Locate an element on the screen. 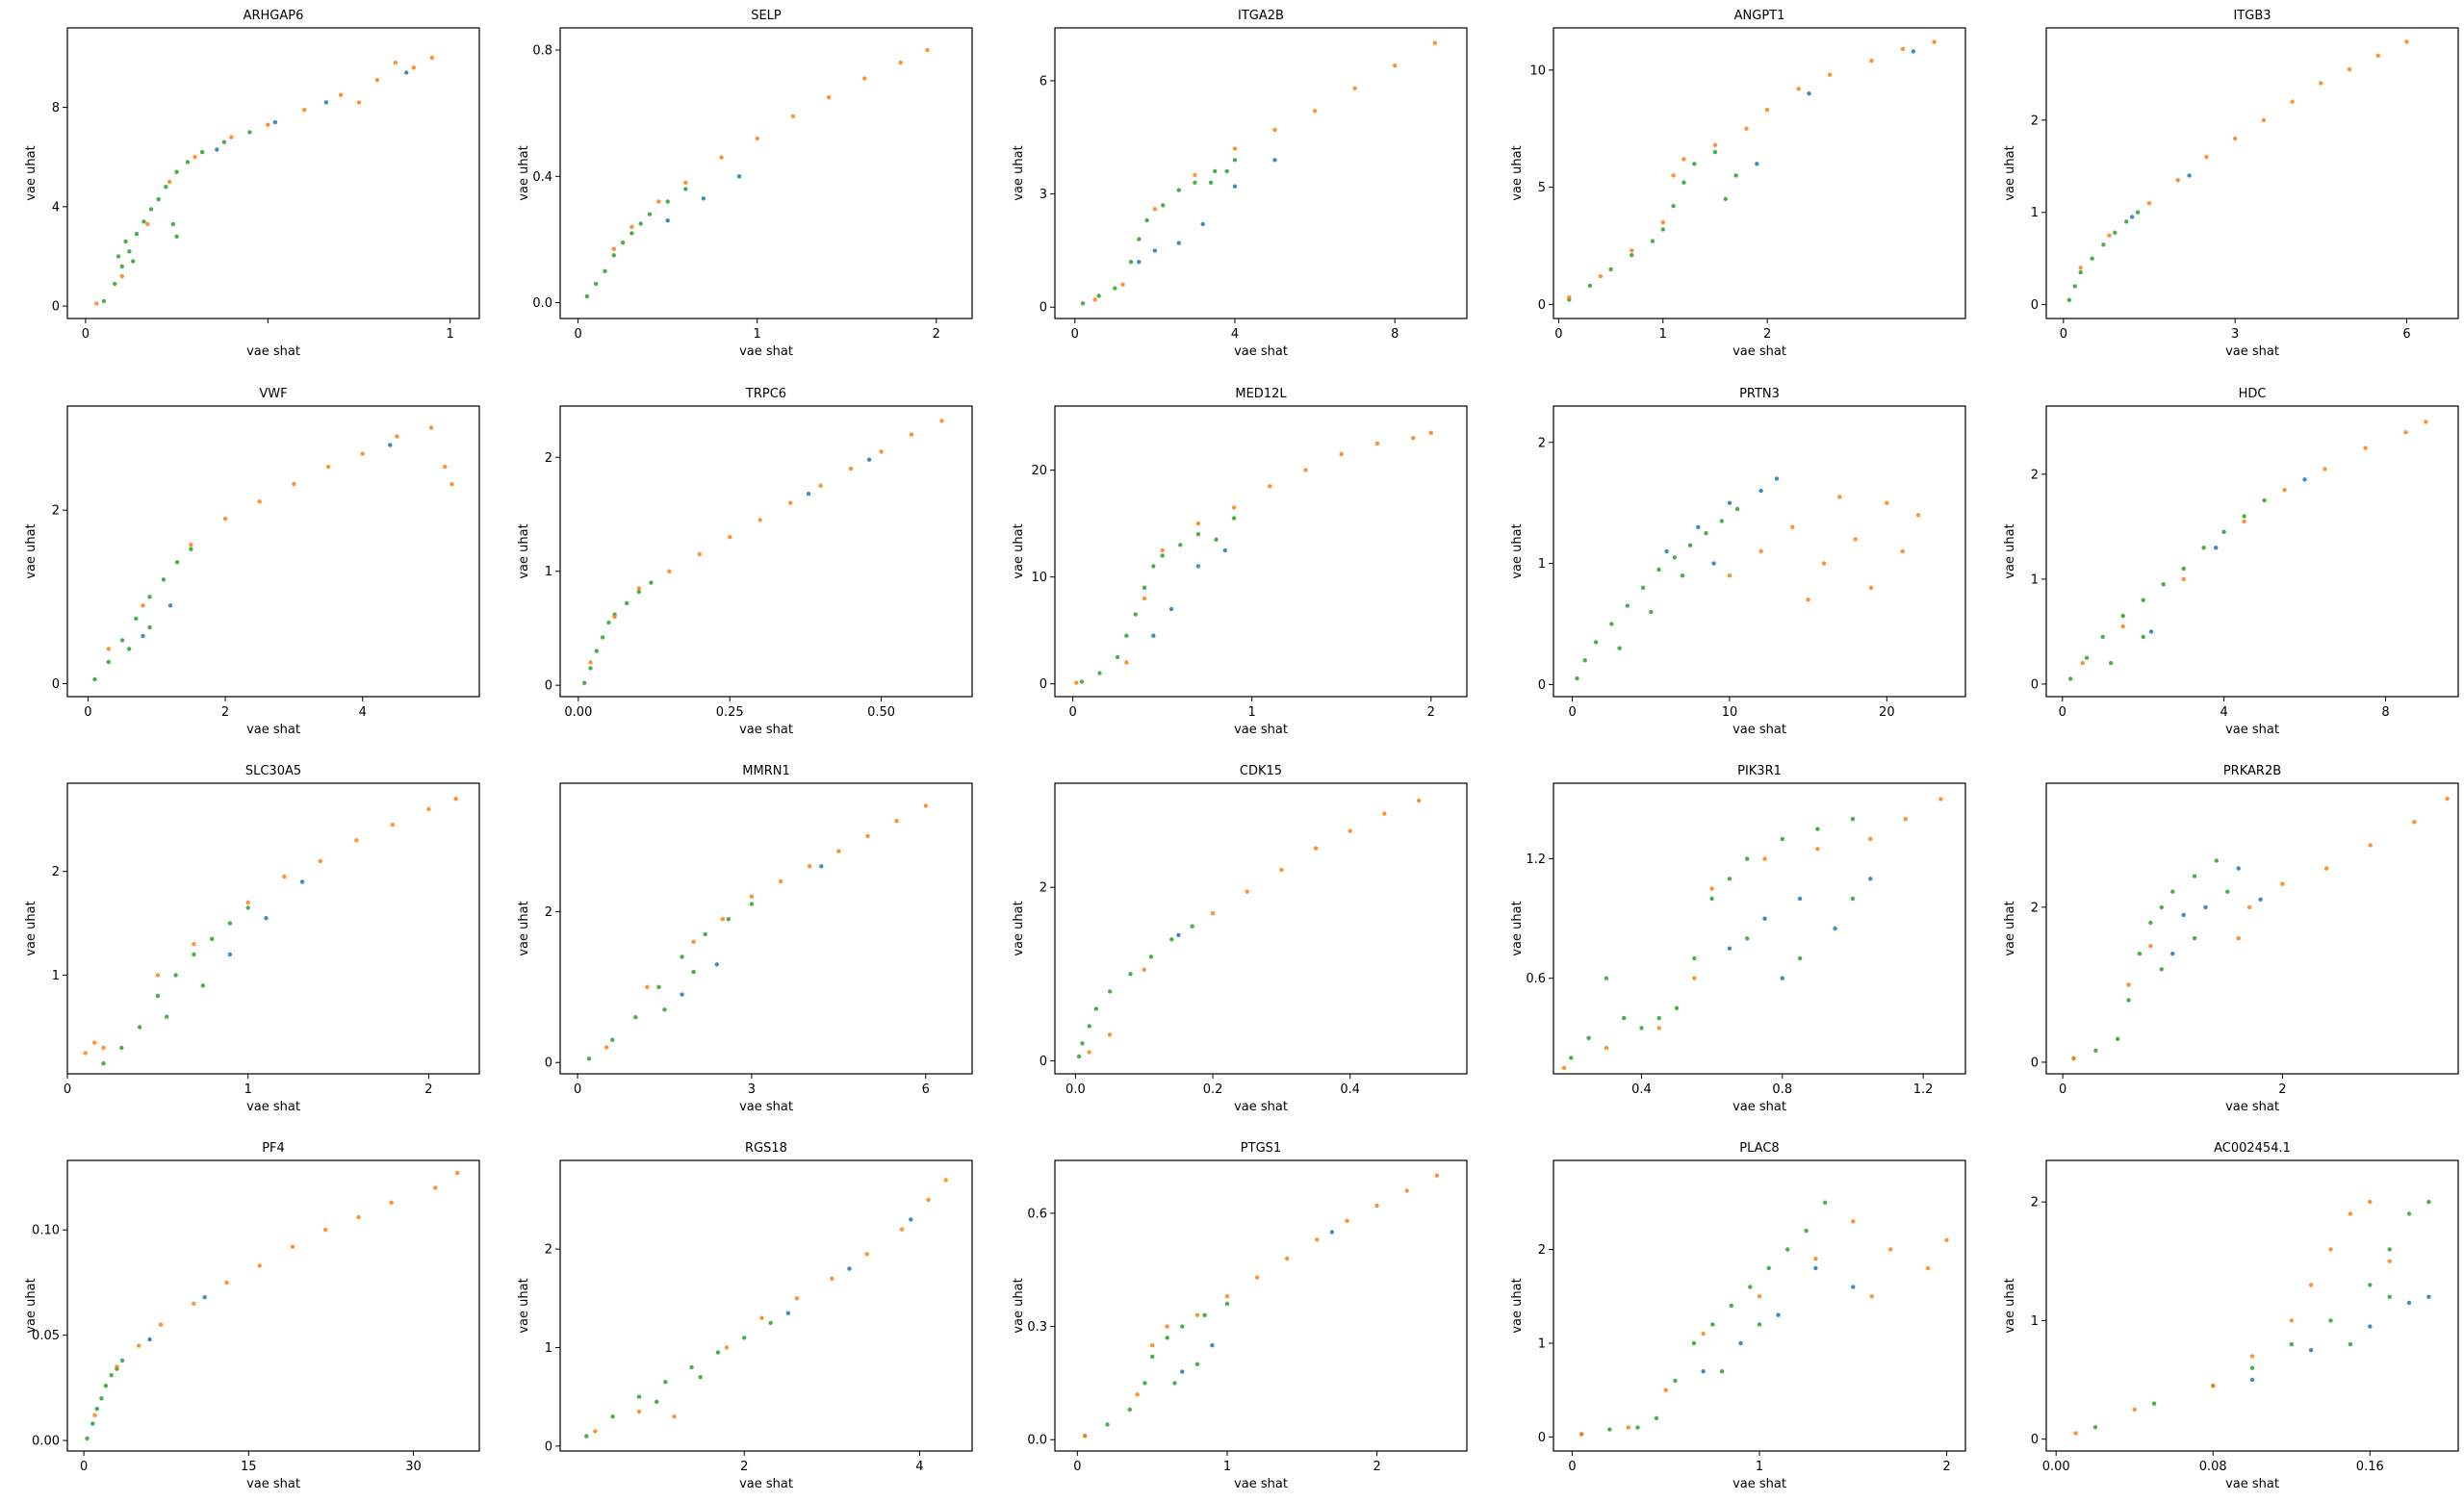 This screenshot has height=1502, width=2464. subplot-rgs18: RGS18 2 4 0 1 2 vae shat vae uhat is located at coordinates (745, 1316).